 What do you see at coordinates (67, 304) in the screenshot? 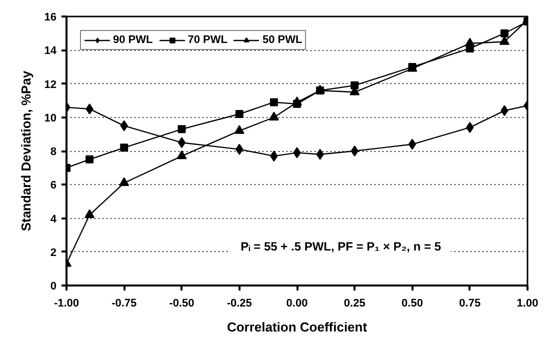
I see `x-tick-label: -1.00` at bounding box center [67, 304].